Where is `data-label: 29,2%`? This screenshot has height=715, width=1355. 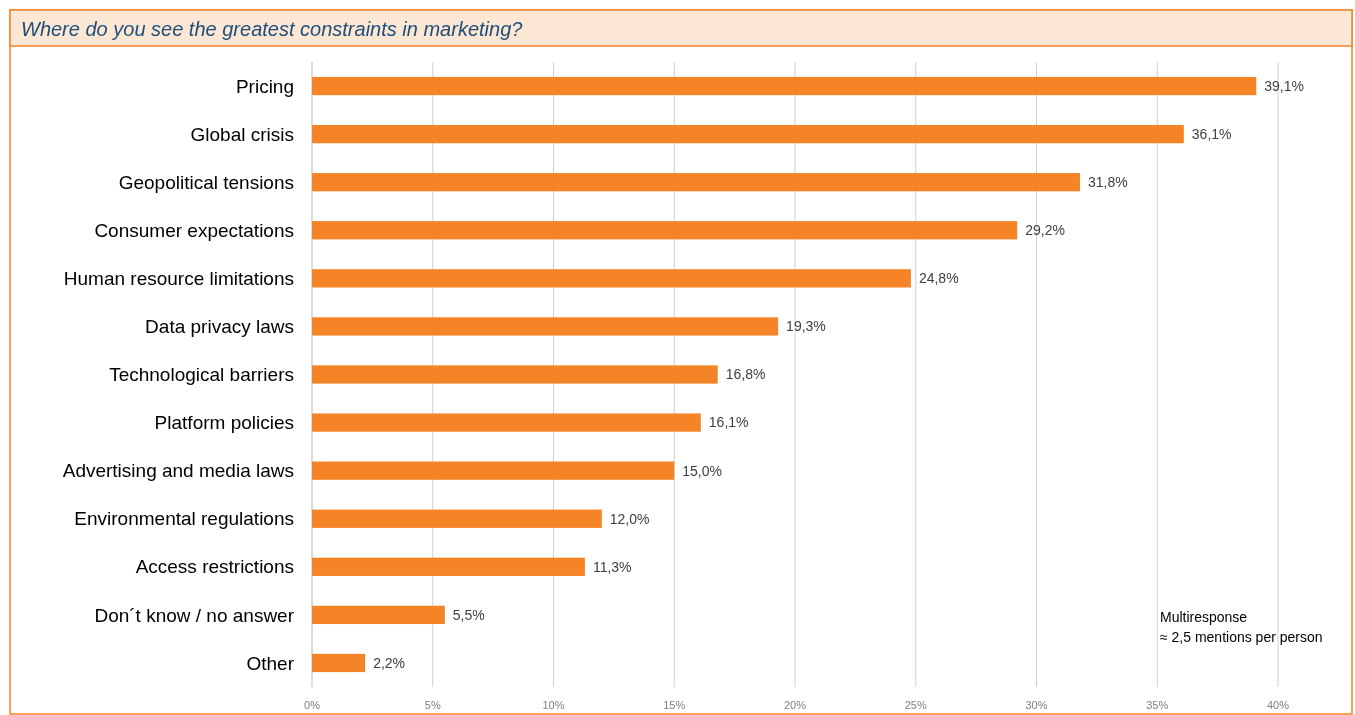
data-label: 29,2% is located at coordinates (1045, 230).